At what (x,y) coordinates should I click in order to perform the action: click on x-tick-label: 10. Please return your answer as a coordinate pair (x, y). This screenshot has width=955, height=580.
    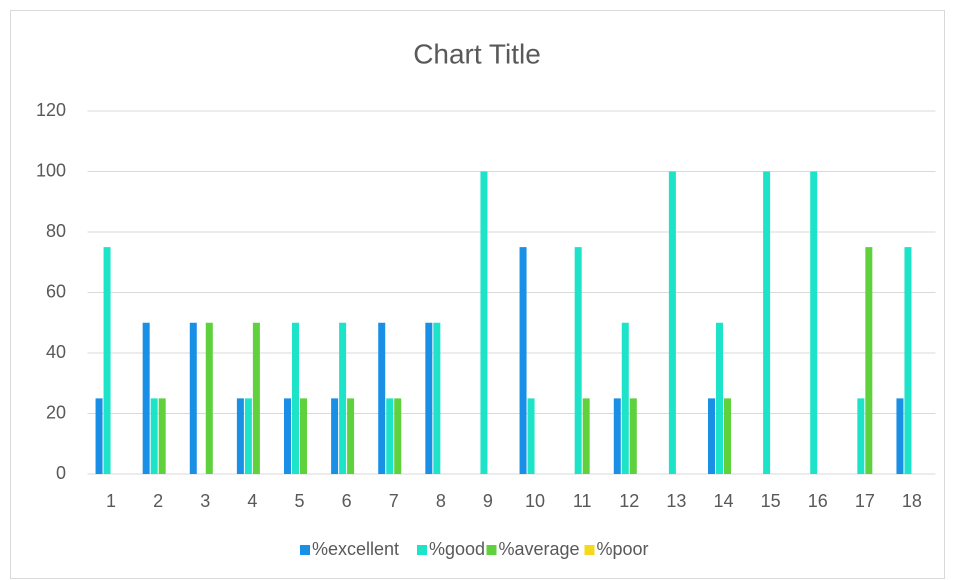
    Looking at the image, I should click on (535, 501).